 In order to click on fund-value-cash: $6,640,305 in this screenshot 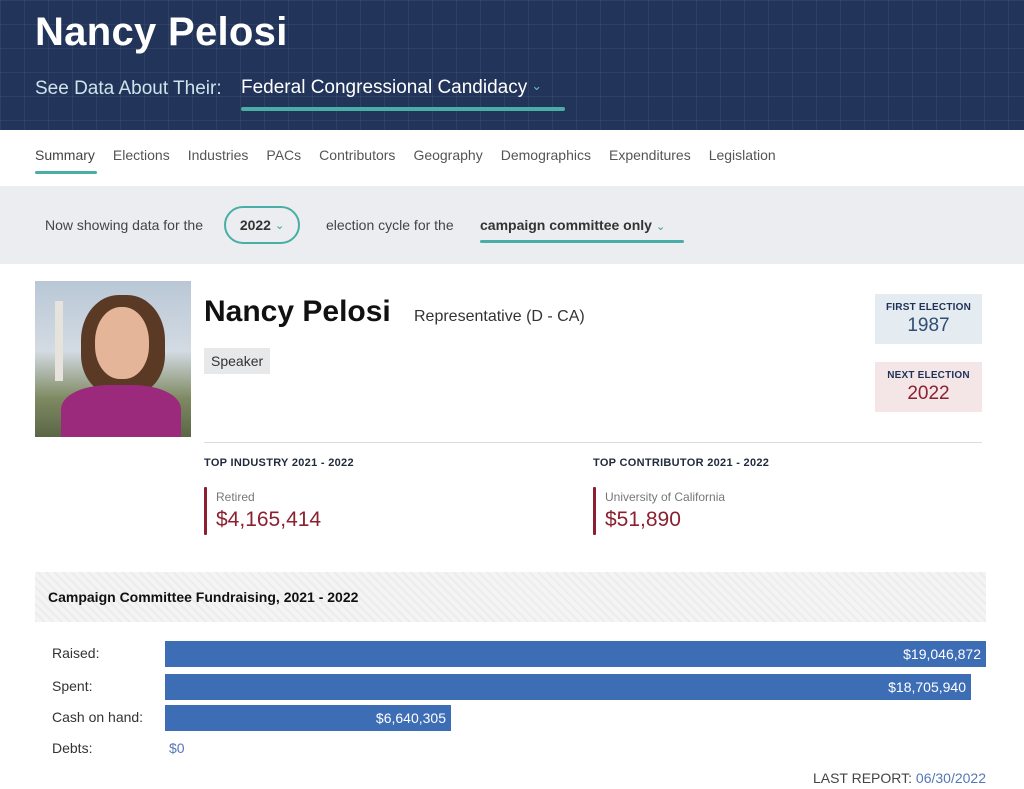, I will do `click(410, 718)`.